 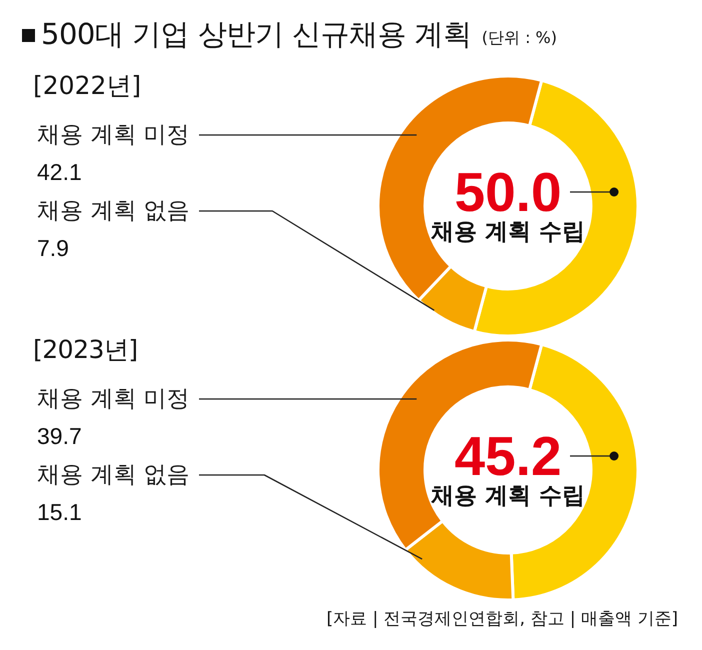 What do you see at coordinates (502, 619) in the screenshot?
I see `text: [자료 | 전국경제인연합회, 참고 | 매출액 기준]` at bounding box center [502, 619].